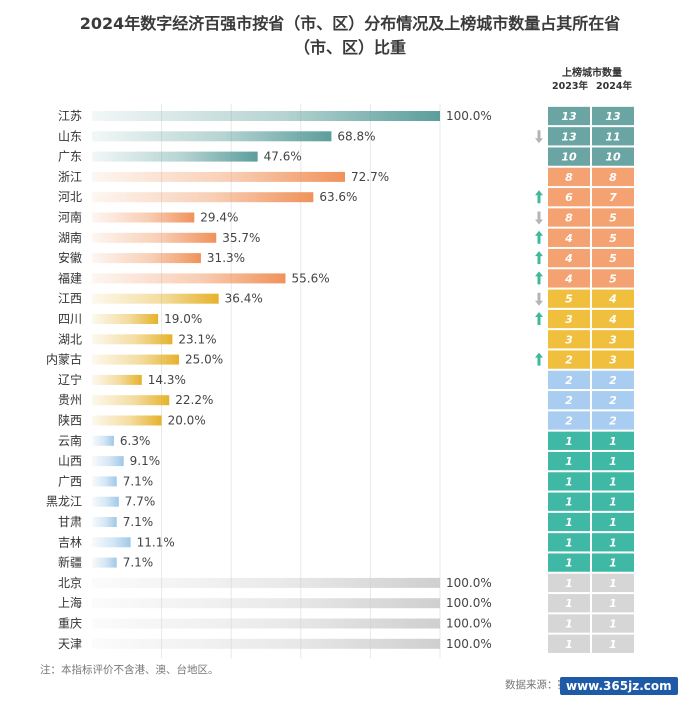  What do you see at coordinates (131, 400) in the screenshot?
I see `bar-贵州` at bounding box center [131, 400].